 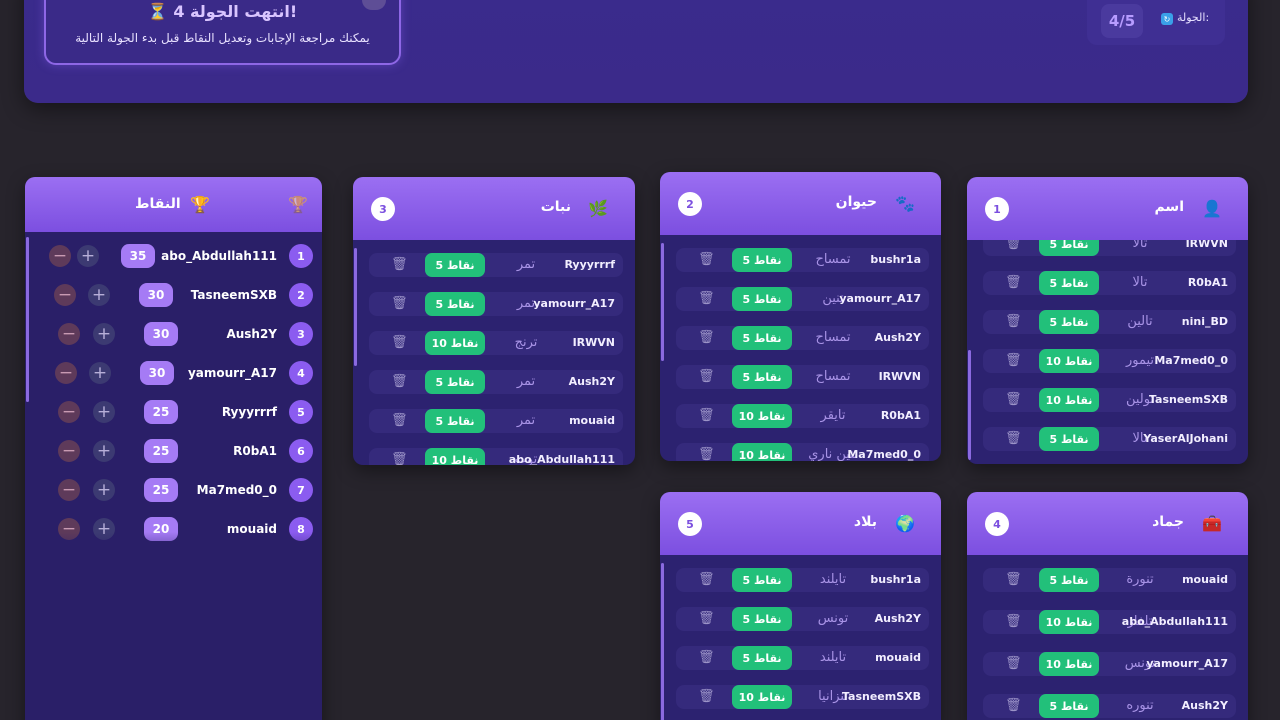 I want to click on score-row: − +25 R0bA1 6, so click(x=177, y=451).